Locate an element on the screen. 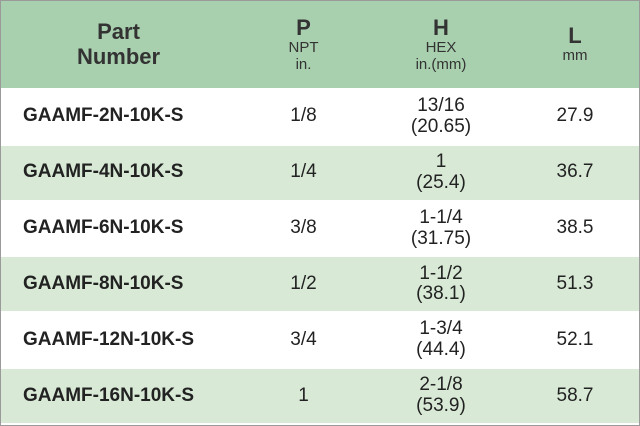 Image resolution: width=640 pixels, height=426 pixels. cell: 1-1/2 (38.1) is located at coordinates (441, 285).